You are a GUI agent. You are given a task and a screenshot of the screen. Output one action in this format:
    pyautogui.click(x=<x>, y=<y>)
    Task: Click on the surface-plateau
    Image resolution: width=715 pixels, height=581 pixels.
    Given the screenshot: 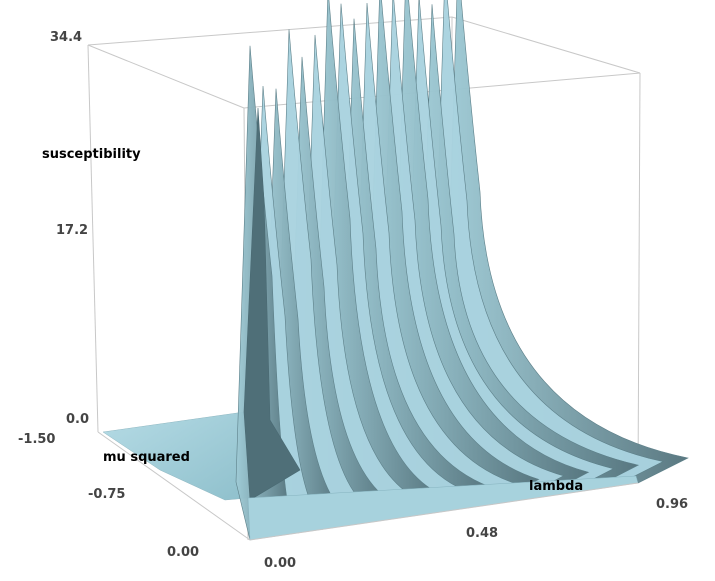 What is the action you would take?
    pyautogui.click(x=175, y=456)
    